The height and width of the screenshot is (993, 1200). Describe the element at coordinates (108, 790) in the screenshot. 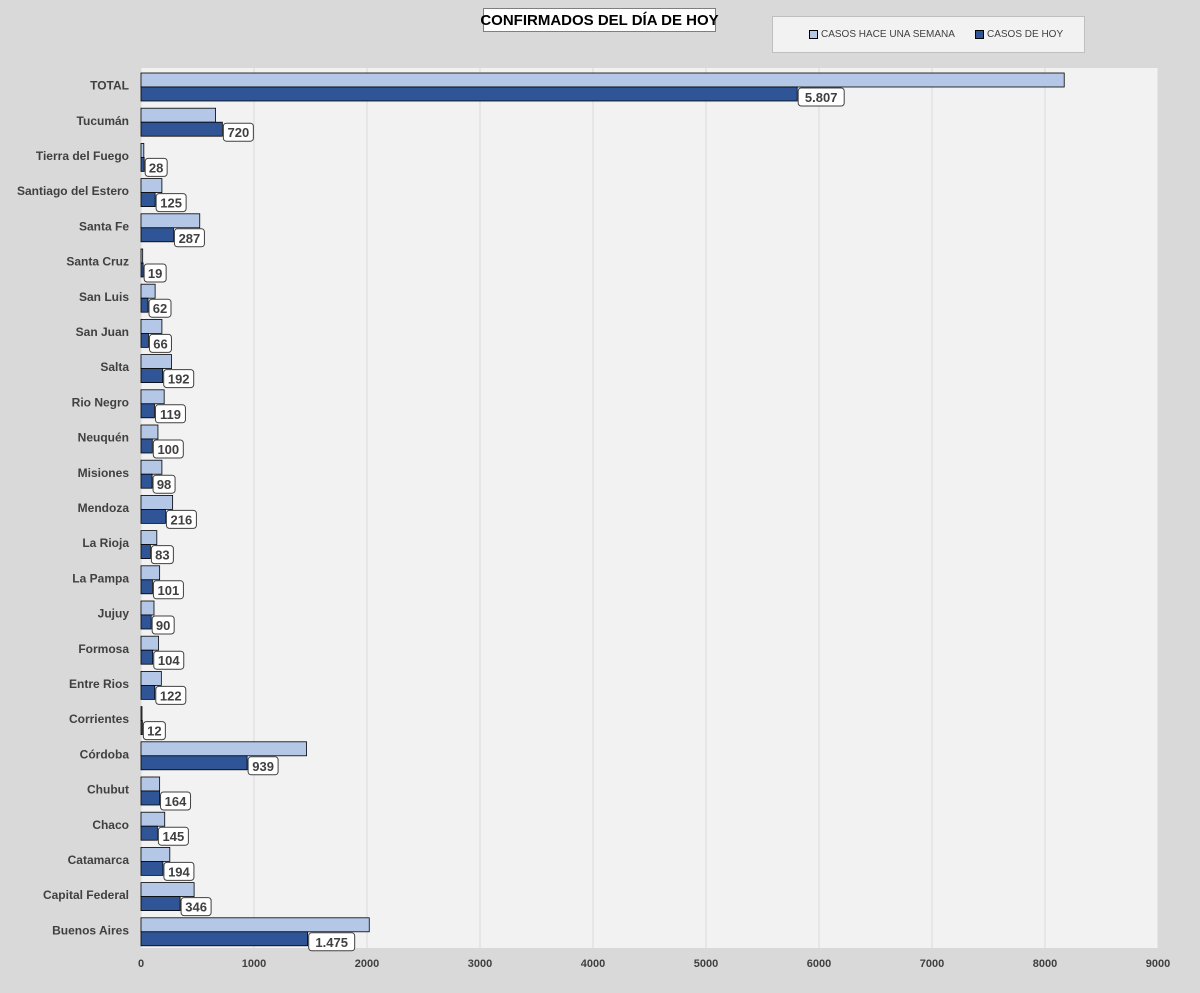

I see `category-label: Chubut` at that location.